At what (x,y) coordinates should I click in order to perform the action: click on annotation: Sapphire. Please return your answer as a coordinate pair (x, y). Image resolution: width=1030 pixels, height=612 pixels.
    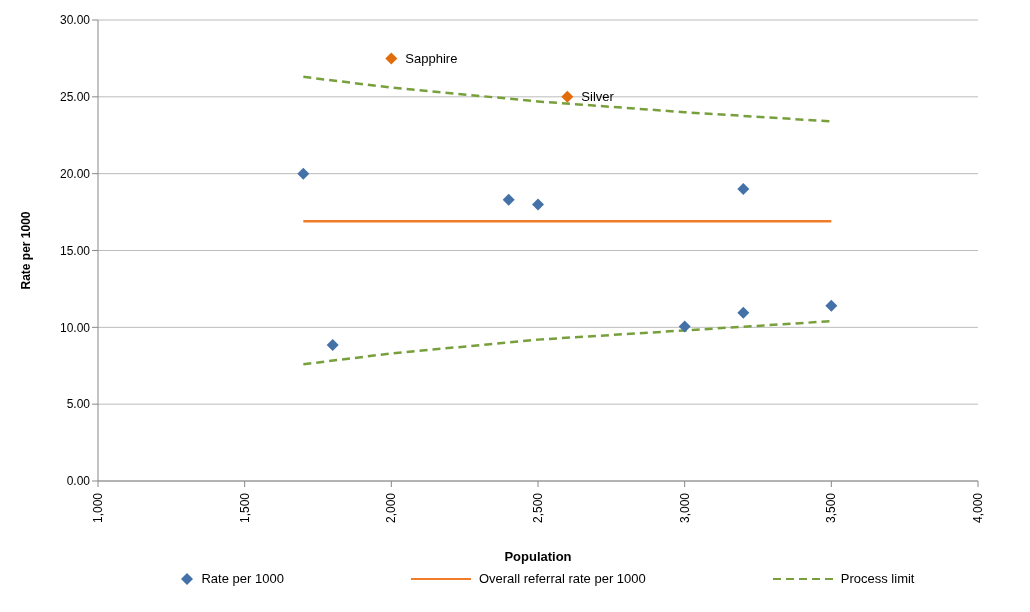
    Looking at the image, I should click on (431, 59).